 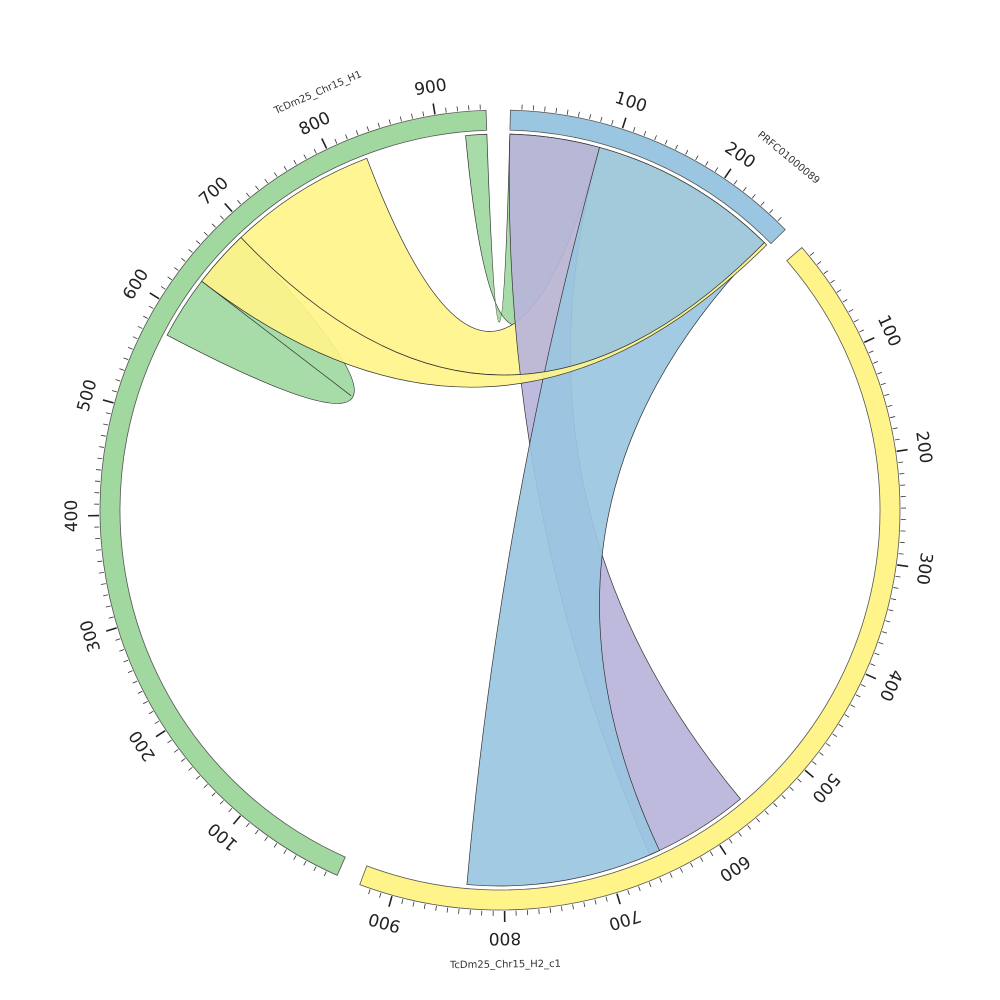 What do you see at coordinates (91, 635) in the screenshot?
I see `tick-label-h1-300: 300` at bounding box center [91, 635].